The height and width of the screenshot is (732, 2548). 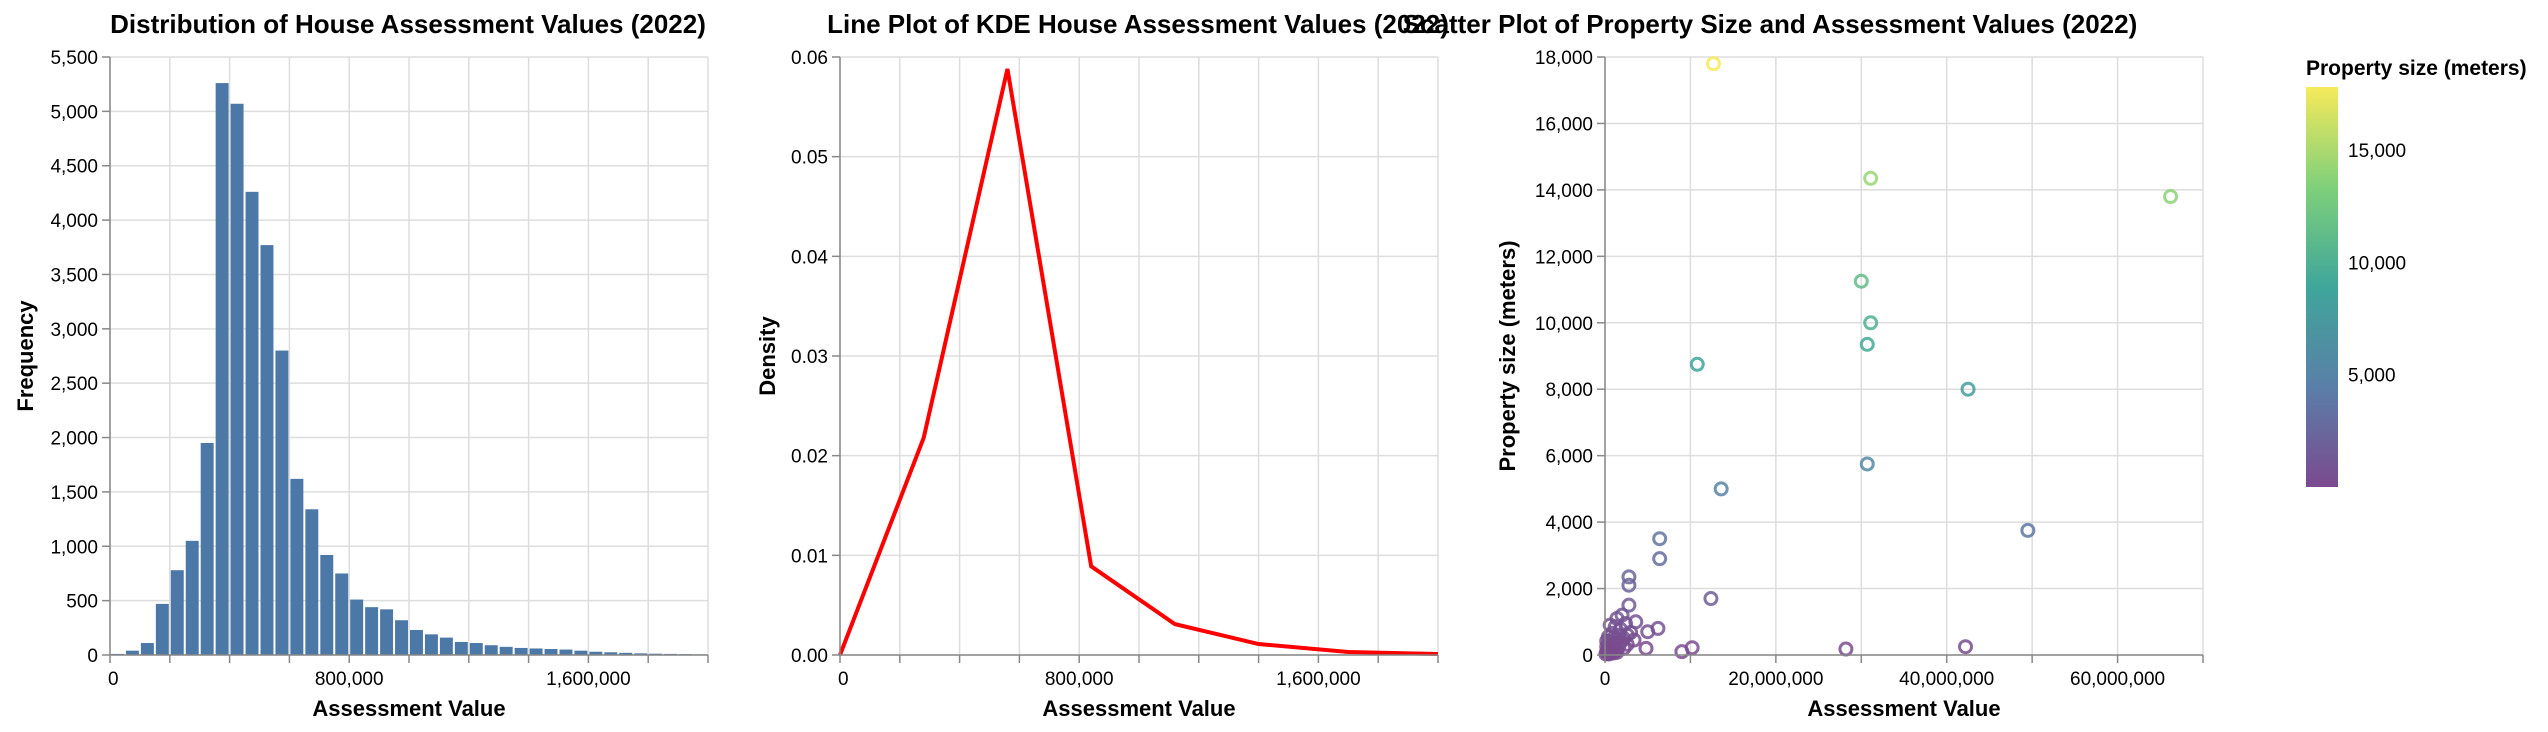 I want to click on y-tick-label: 0.06, so click(x=809, y=58).